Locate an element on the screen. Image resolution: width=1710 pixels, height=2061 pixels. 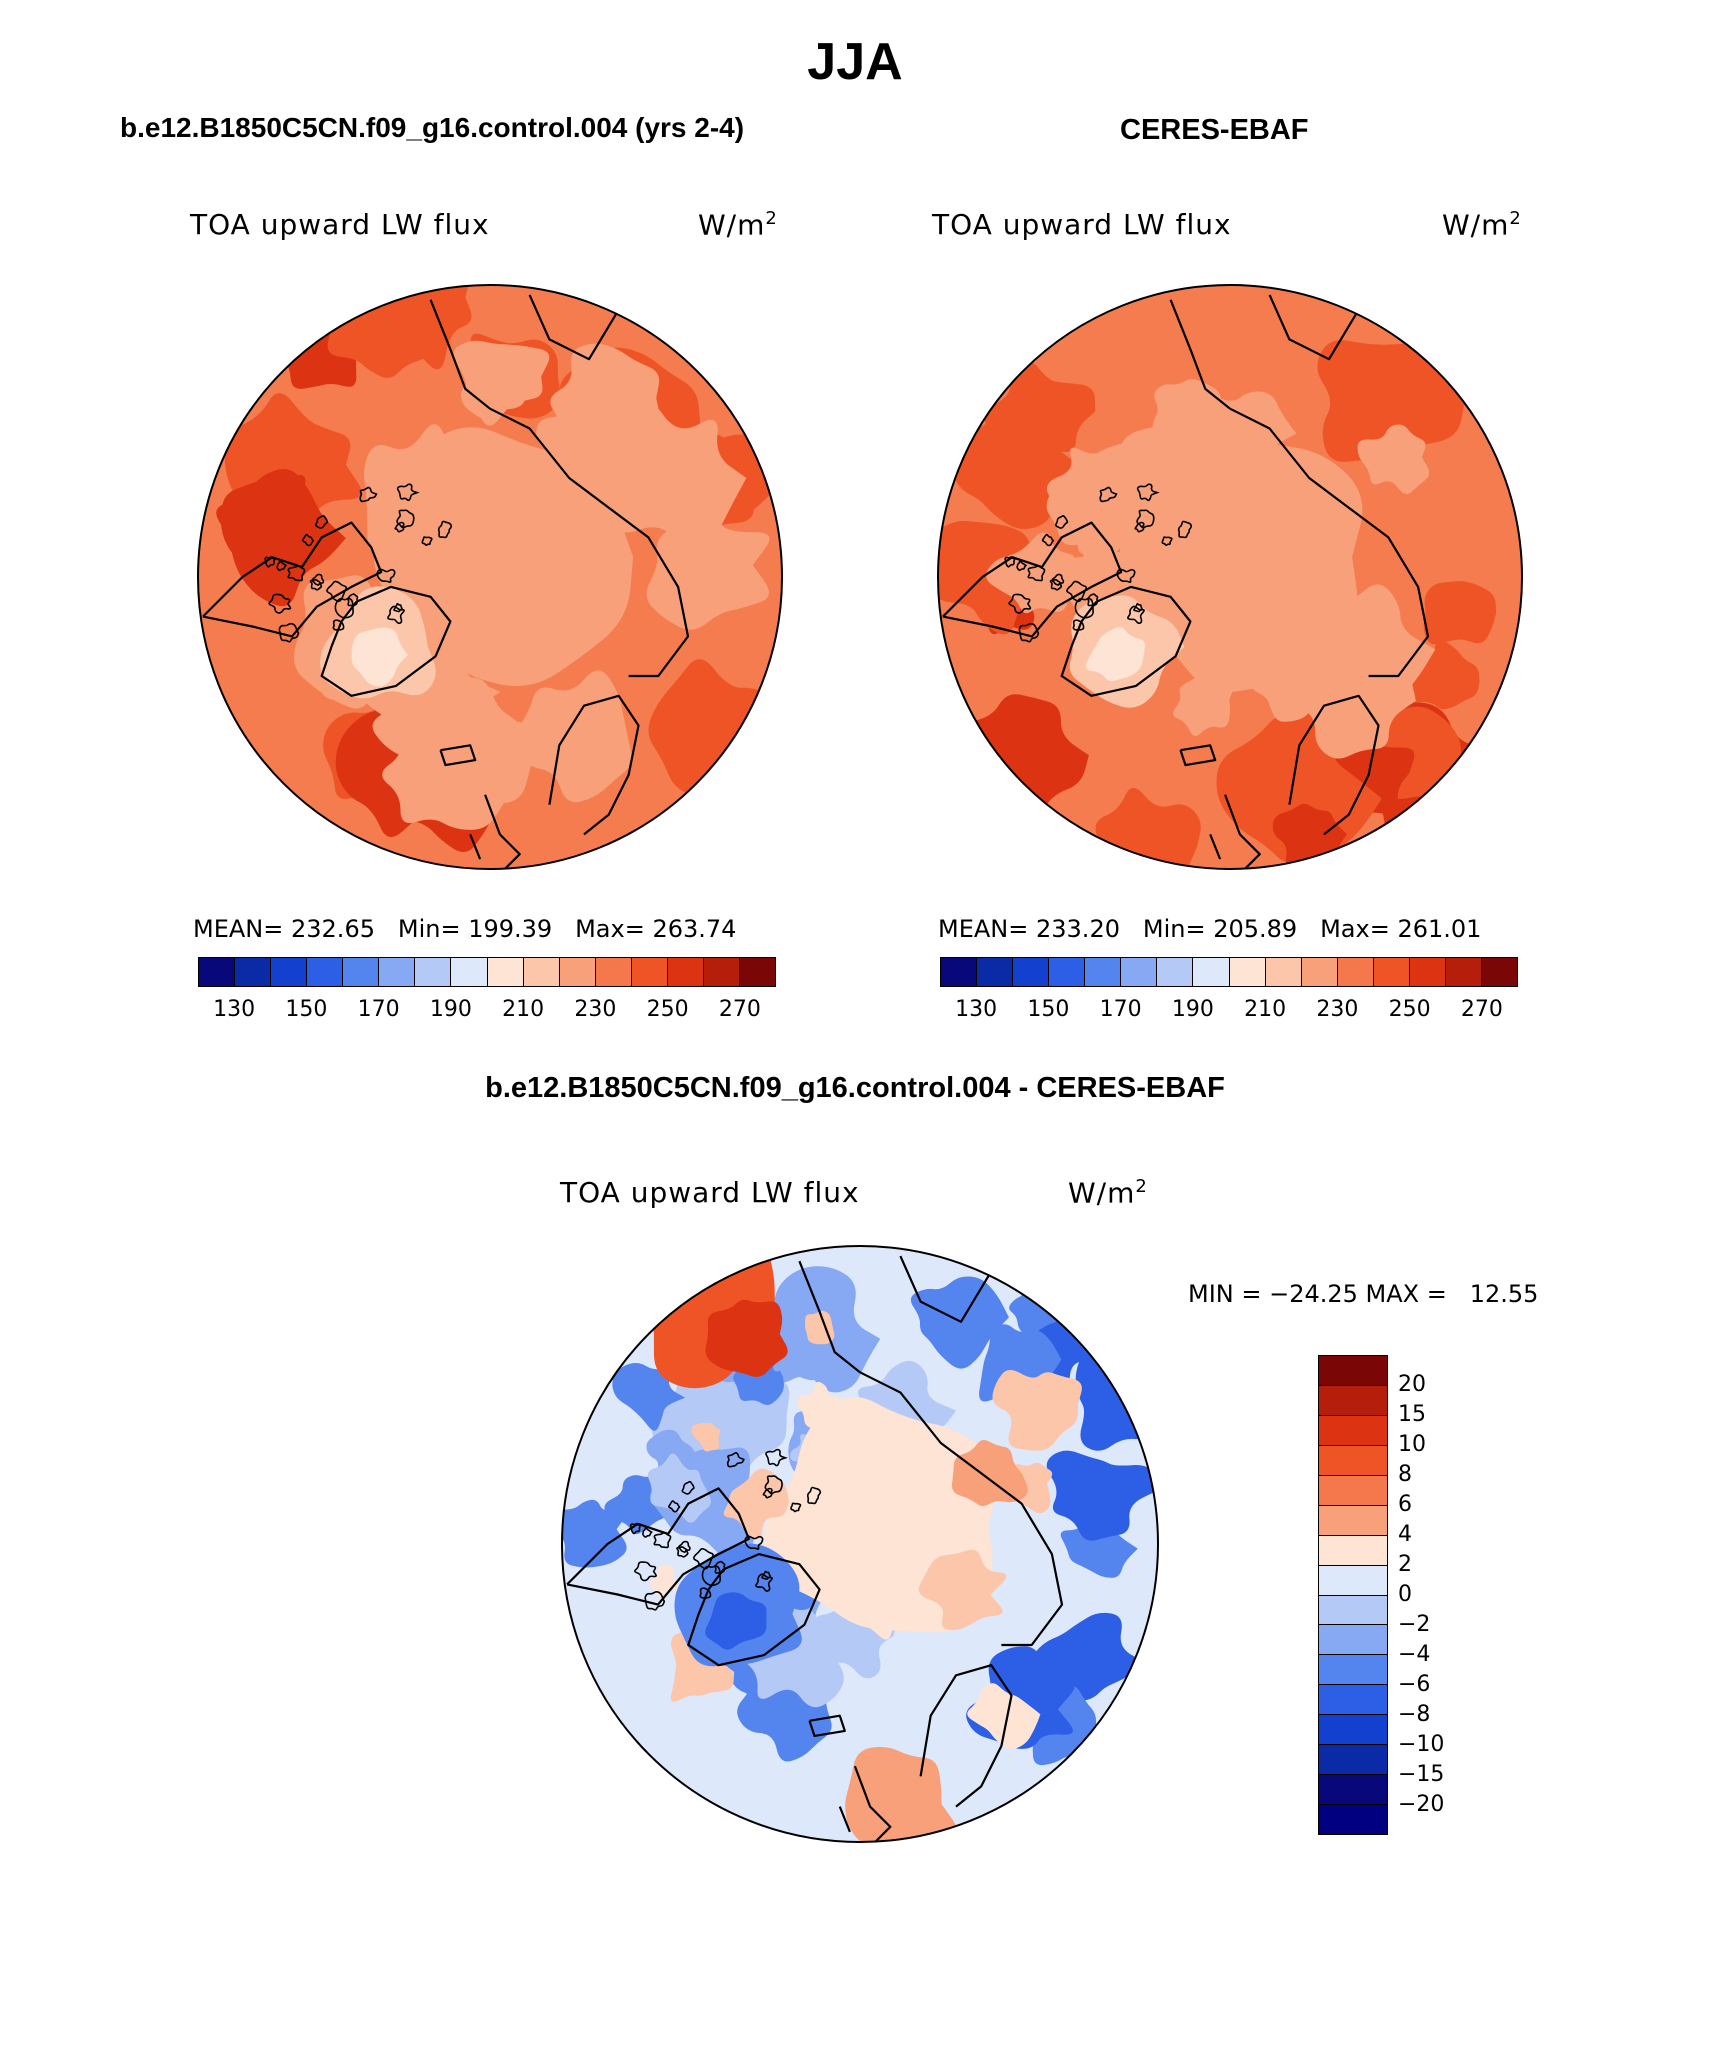
colorbar-tick-label: 8 is located at coordinates (1405, 1474).